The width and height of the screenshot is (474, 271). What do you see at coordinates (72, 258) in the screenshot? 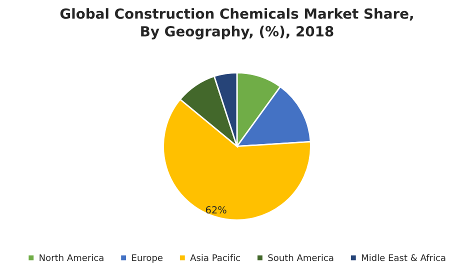
I see `legend-label: North America` at bounding box center [72, 258].